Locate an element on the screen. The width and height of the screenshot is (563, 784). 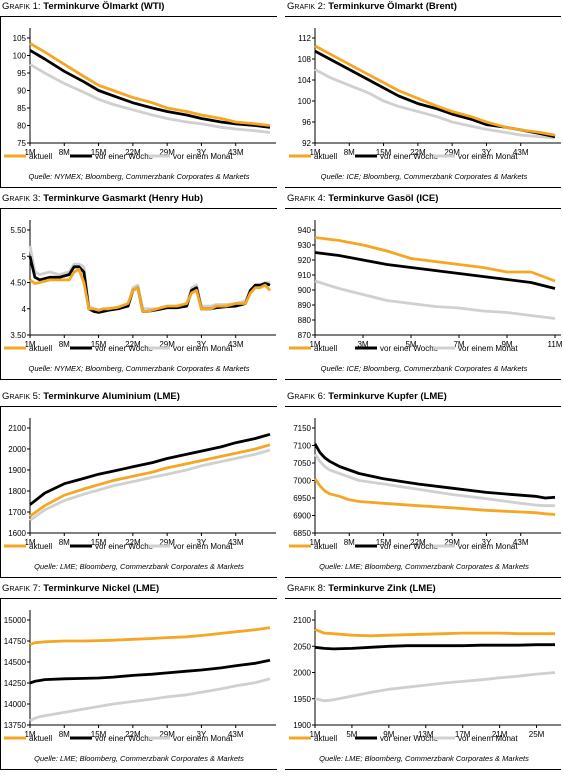
chart-number: Grafik 5: is located at coordinates (23, 396).